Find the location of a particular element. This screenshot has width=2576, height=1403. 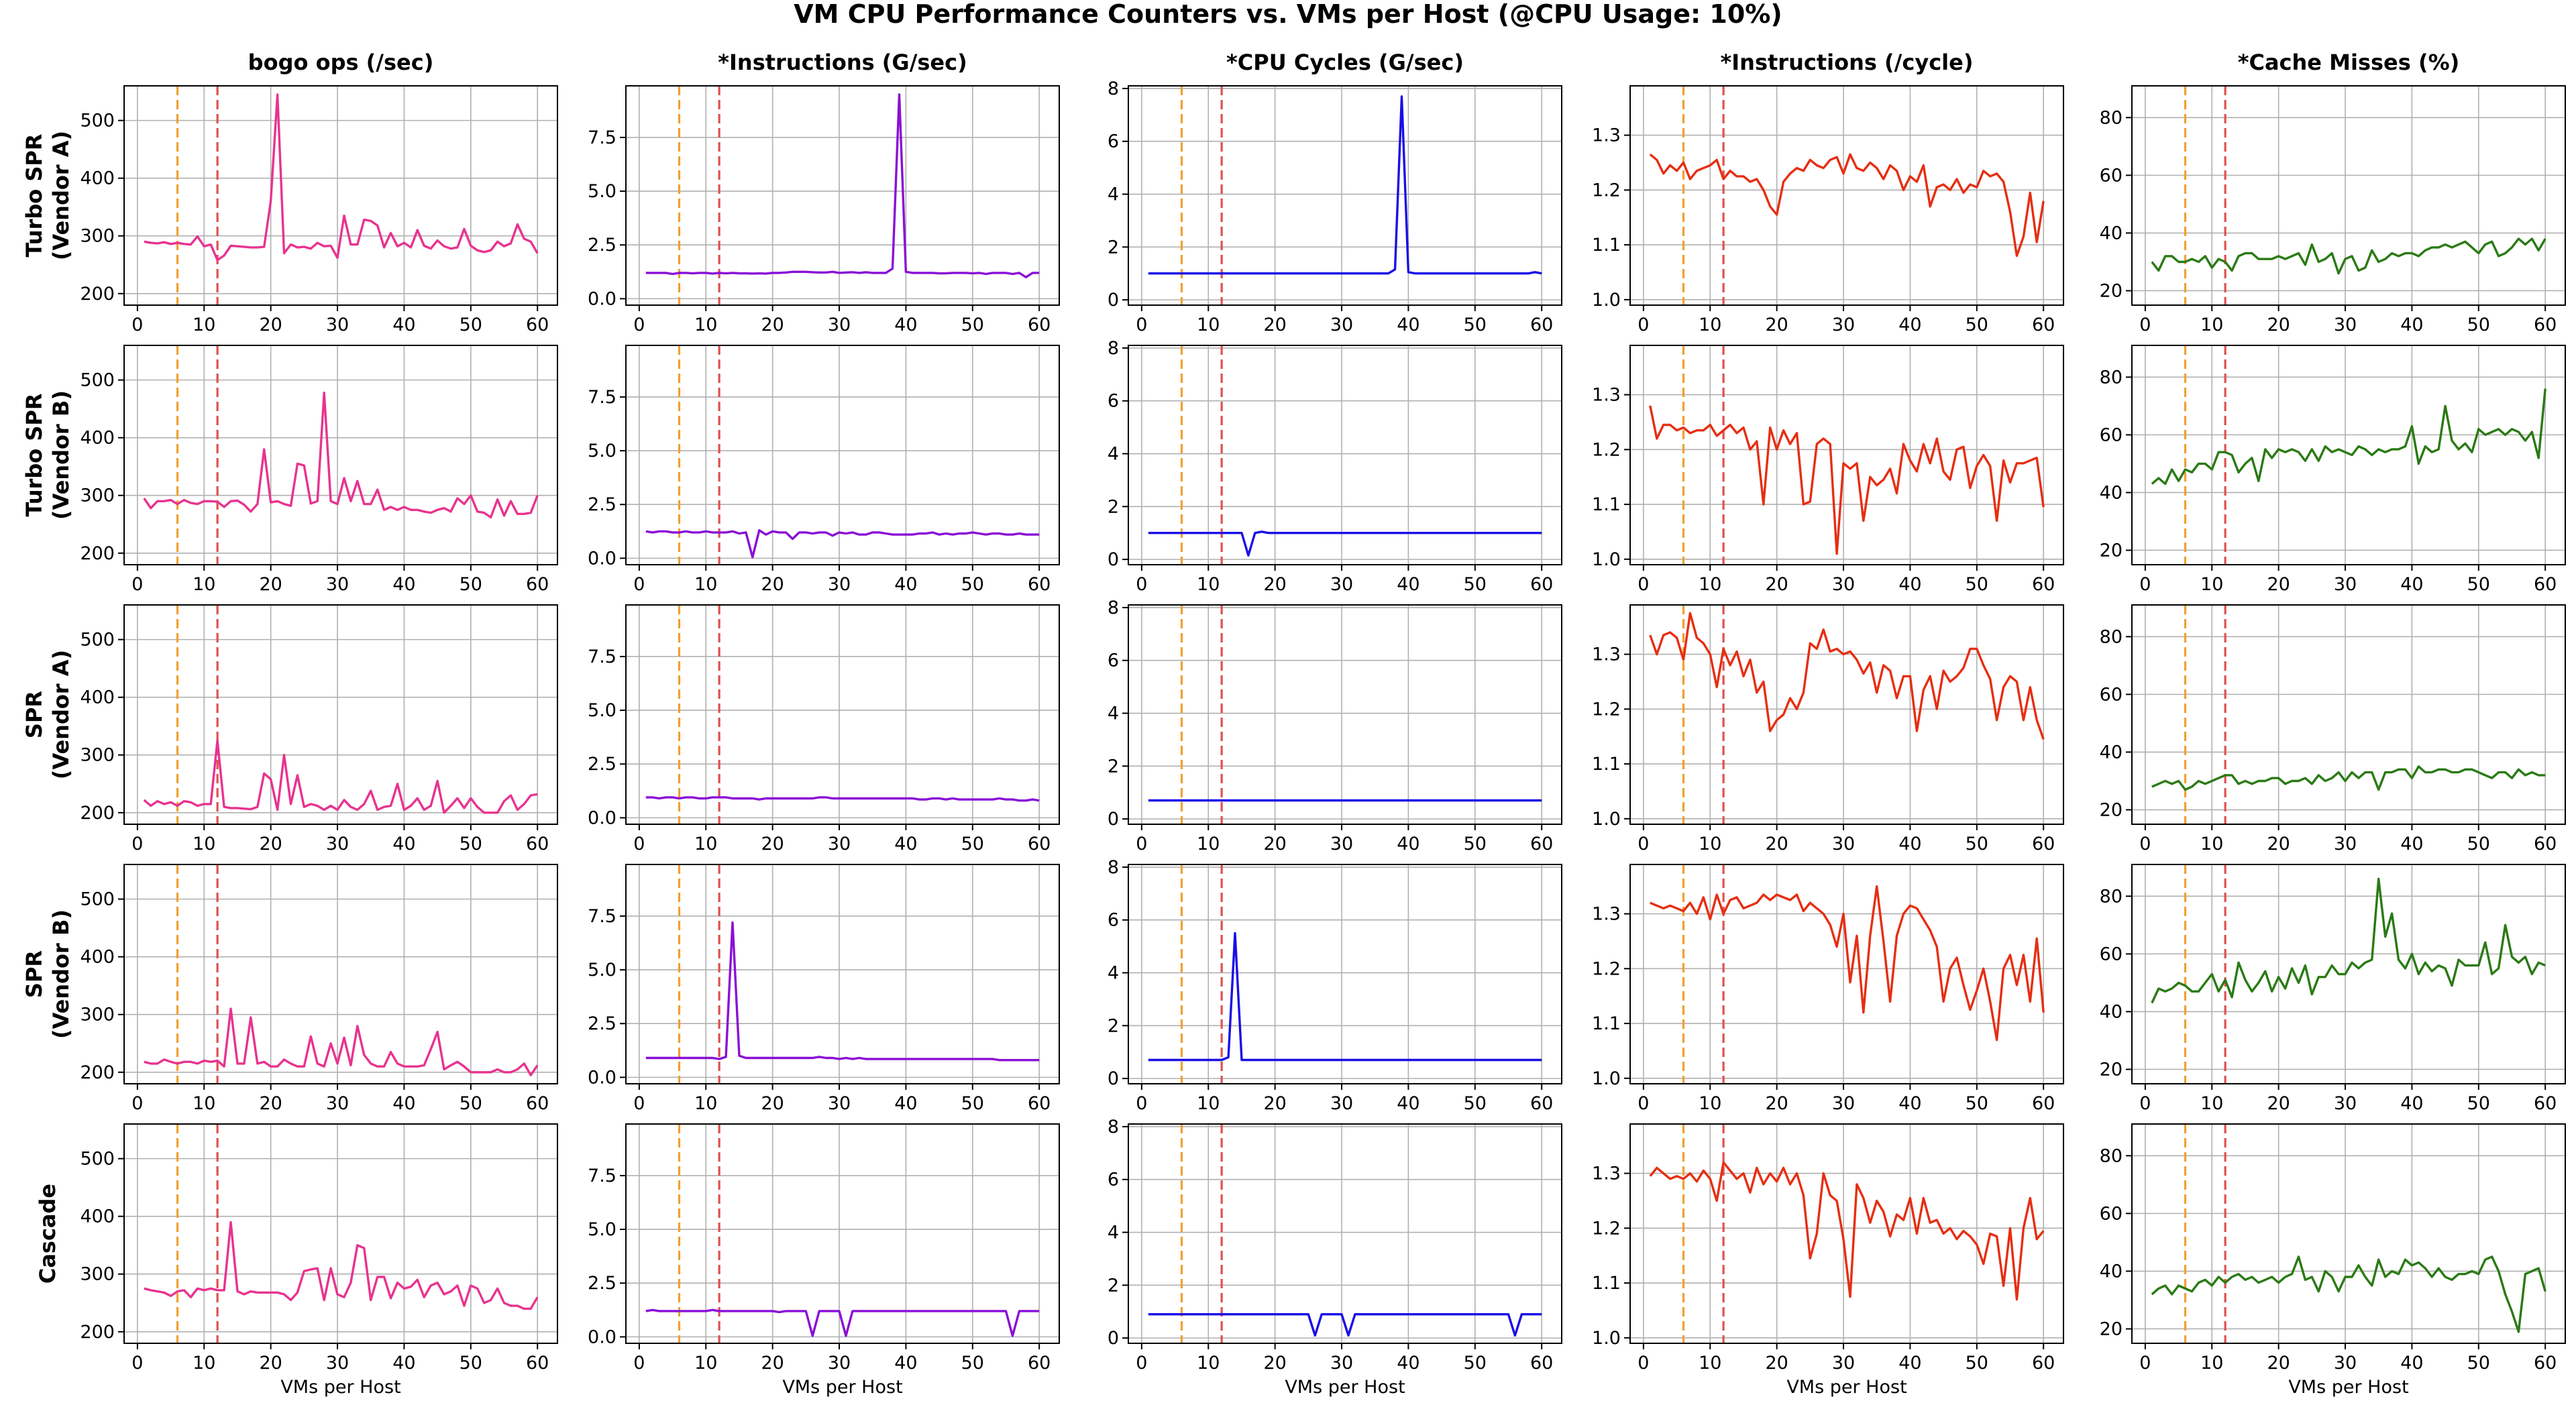

y-tick-label: 40 is located at coordinates (2111, 233).